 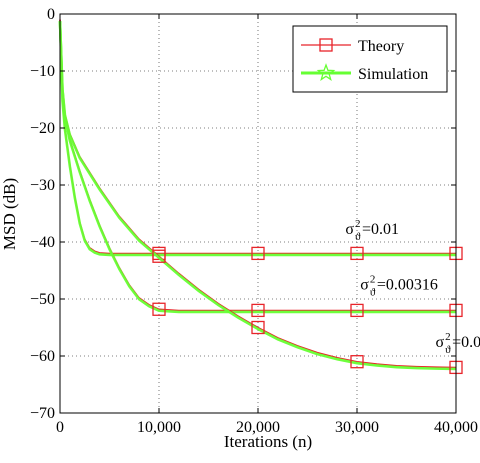 What do you see at coordinates (407, 284) in the screenshot?
I see `sigma-value: =0.00316` at bounding box center [407, 284].